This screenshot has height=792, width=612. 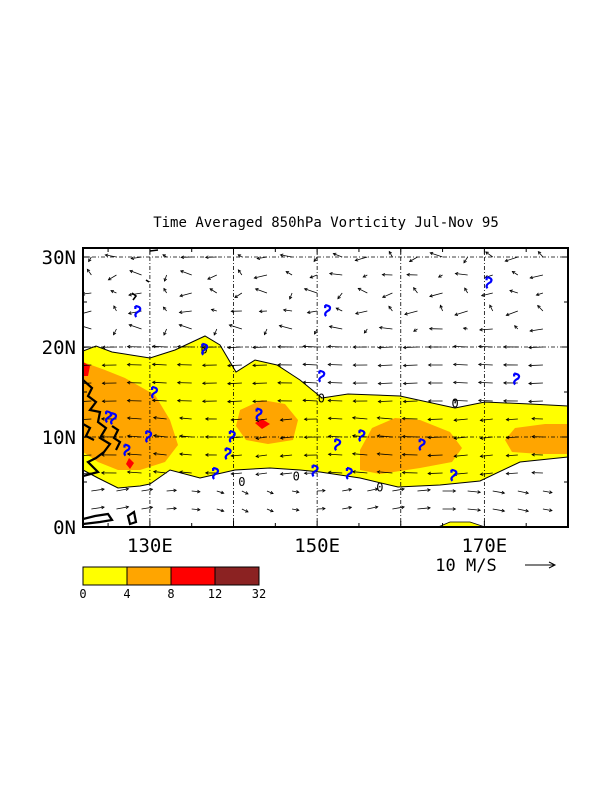 I want to click on longitude-label: 150E, so click(x=317, y=546).